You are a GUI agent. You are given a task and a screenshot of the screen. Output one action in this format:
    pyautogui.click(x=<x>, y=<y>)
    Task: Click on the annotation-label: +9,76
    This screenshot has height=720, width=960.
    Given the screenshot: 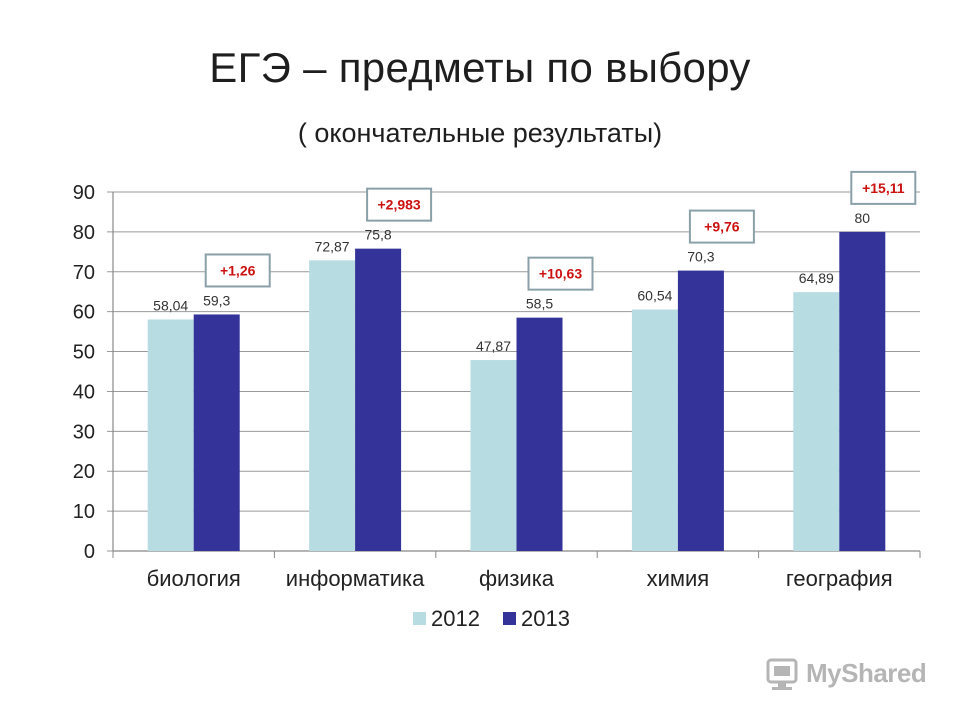 What is the action you would take?
    pyautogui.click(x=722, y=227)
    